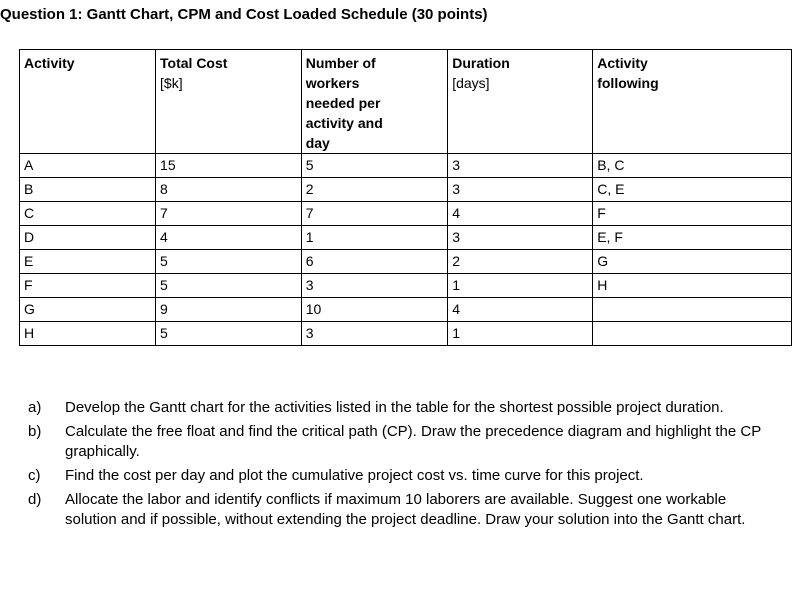  I want to click on table-row: G 9 10 4, so click(405, 309).